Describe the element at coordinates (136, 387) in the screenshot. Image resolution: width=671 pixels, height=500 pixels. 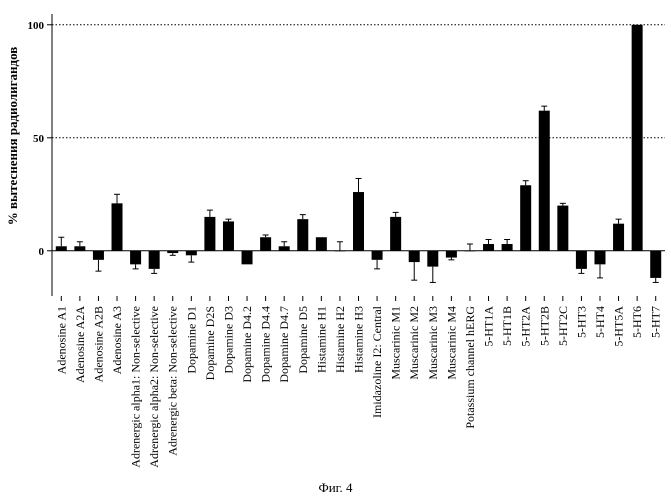
I see `x-tick-label: Adrenergic alpha1: Non-selective` at that location.